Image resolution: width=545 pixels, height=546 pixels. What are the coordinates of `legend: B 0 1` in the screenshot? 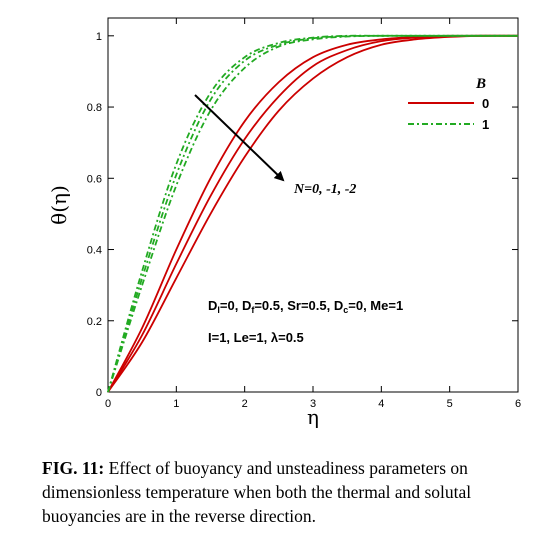 It's located at (448, 104).